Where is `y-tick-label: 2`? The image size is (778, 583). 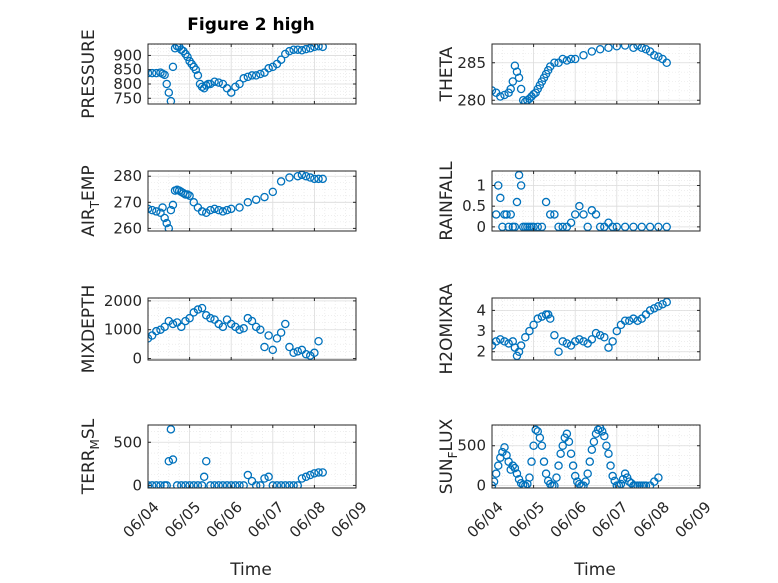 y-tick-label: 2 is located at coordinates (481, 352).